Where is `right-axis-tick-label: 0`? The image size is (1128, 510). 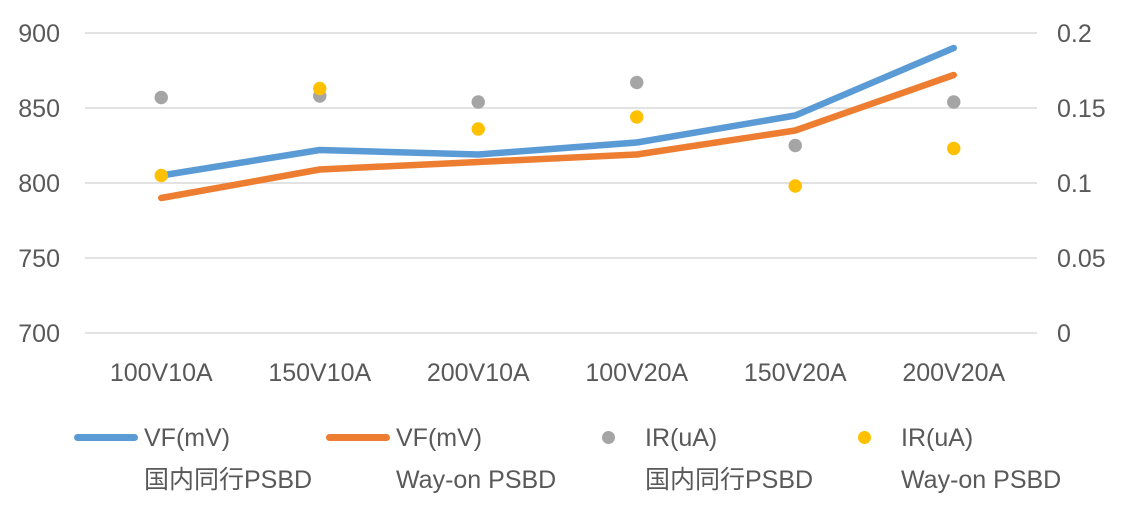 right-axis-tick-label: 0 is located at coordinates (1064, 334).